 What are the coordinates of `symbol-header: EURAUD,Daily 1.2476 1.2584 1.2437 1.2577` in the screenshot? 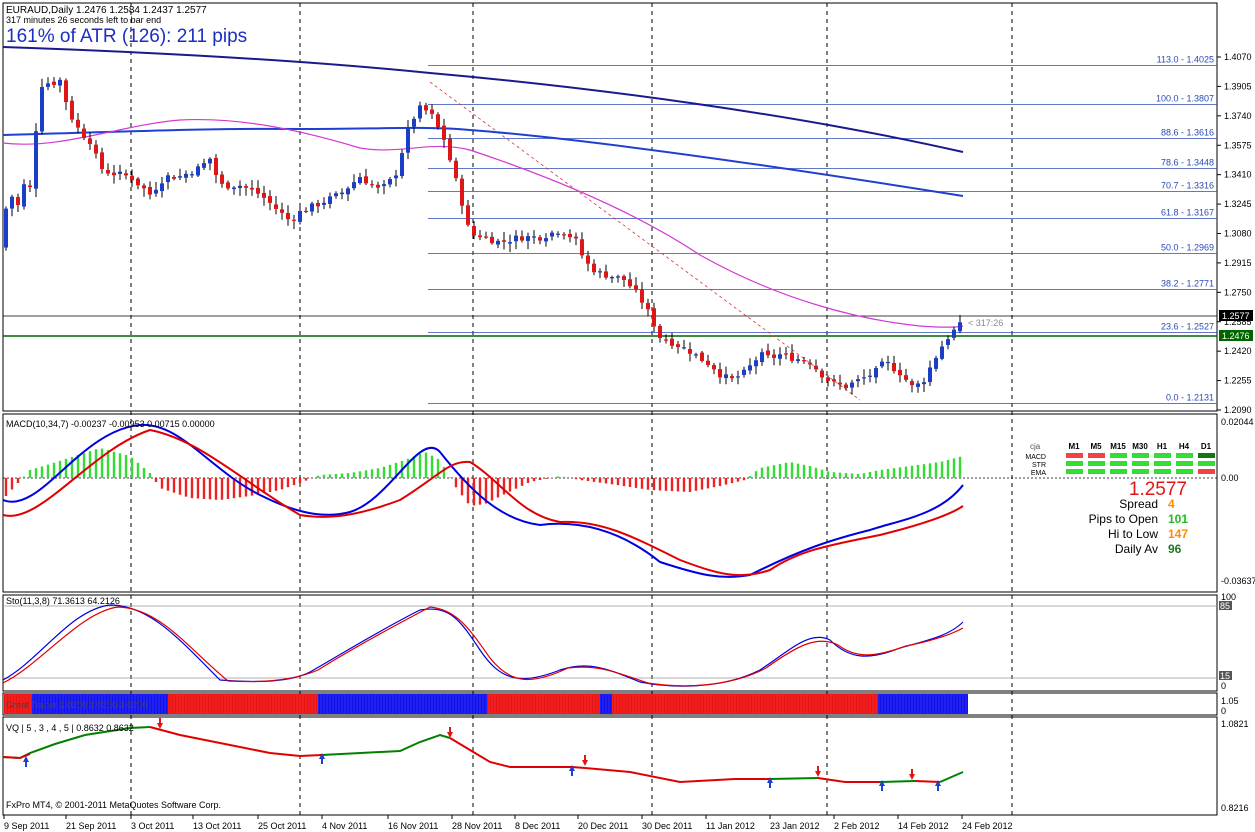 It's located at (106, 10).